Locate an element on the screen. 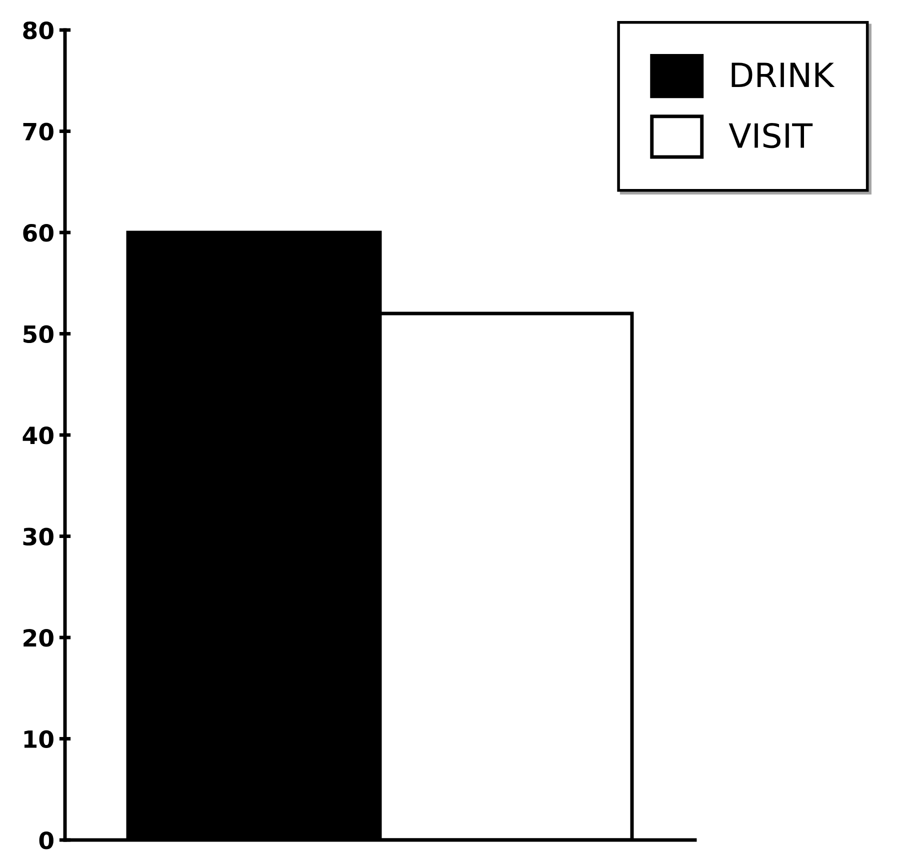 This screenshot has height=853, width=898. y-tick-label: 50 is located at coordinates (39, 334).